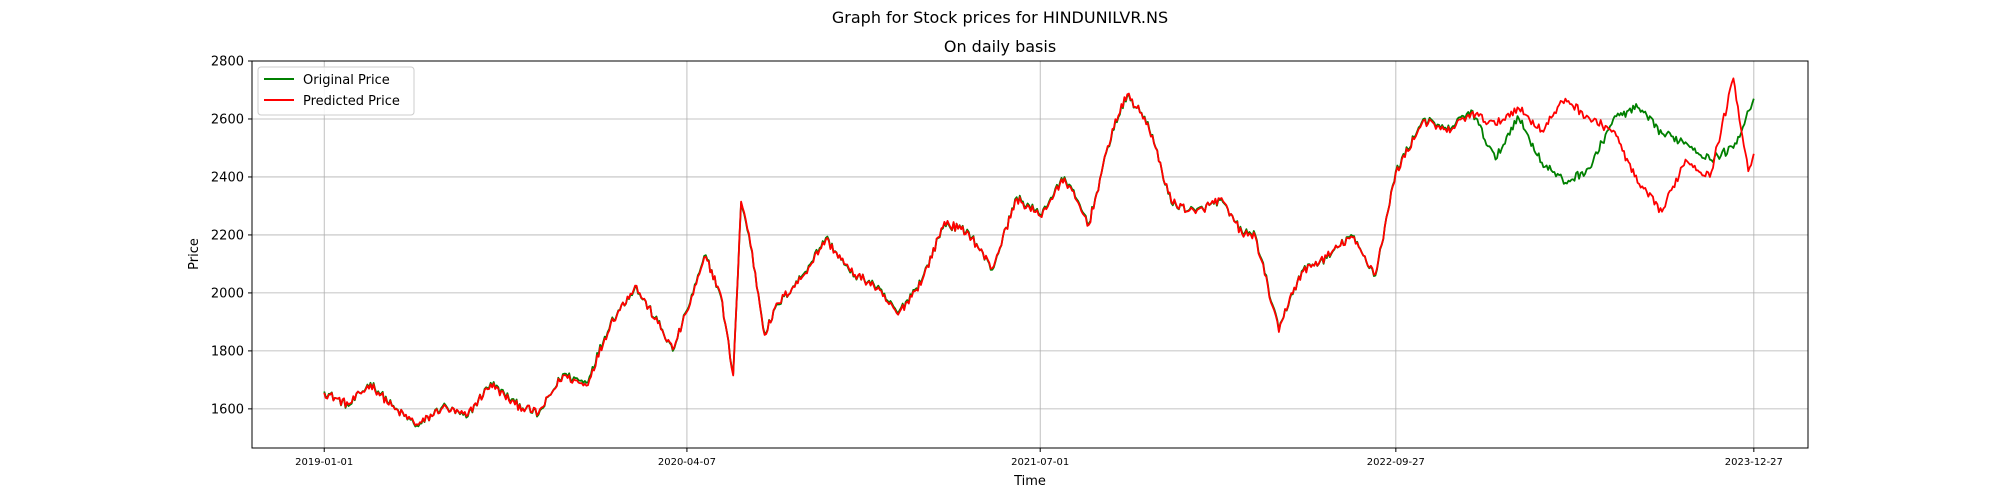 The height and width of the screenshot is (500, 2000). I want to click on legend-label-predicted: Predicted Price, so click(351, 101).